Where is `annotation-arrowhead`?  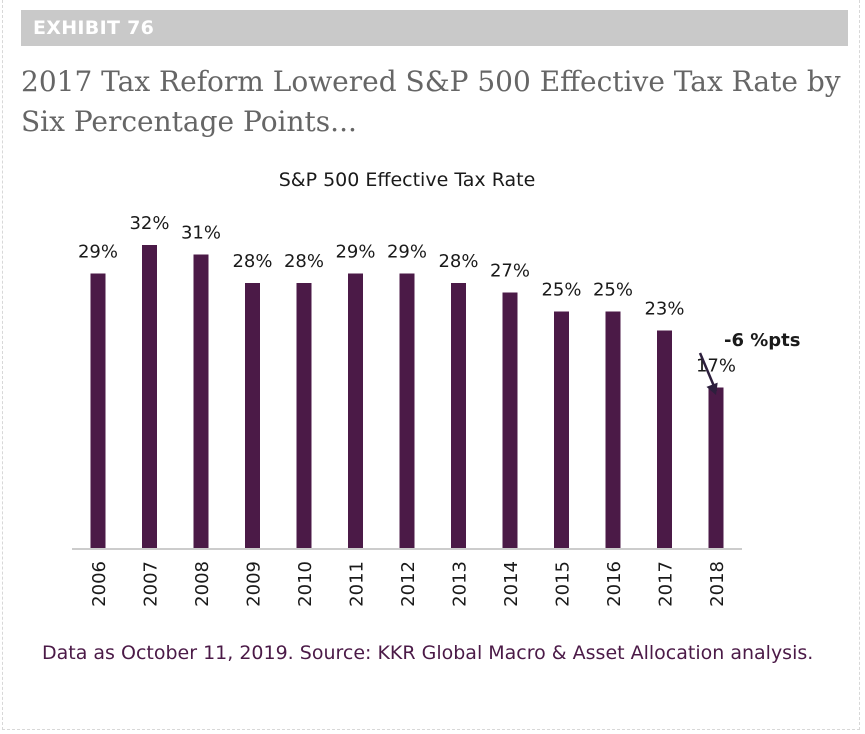 annotation-arrowhead is located at coordinates (712, 388).